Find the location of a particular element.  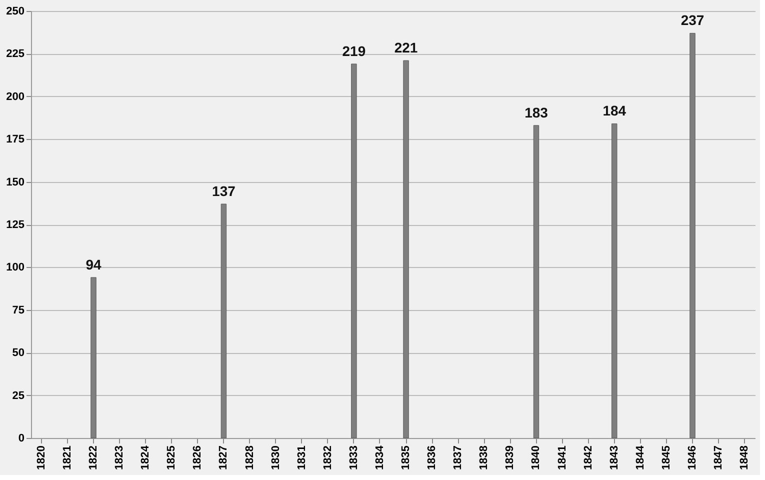

x-tick-label: 1820 is located at coordinates (41, 458).